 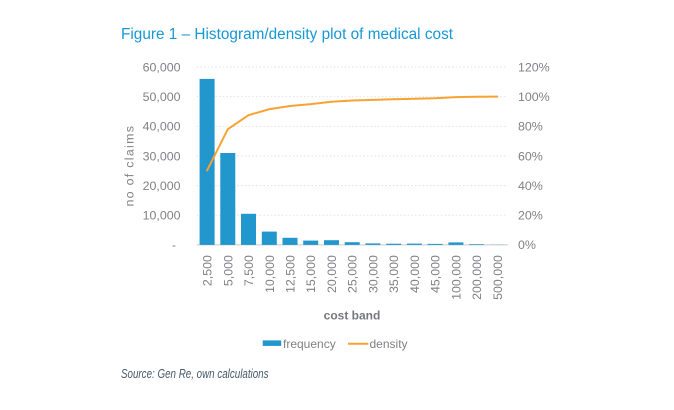 I want to click on svg-text: frequency, so click(x=309, y=344).